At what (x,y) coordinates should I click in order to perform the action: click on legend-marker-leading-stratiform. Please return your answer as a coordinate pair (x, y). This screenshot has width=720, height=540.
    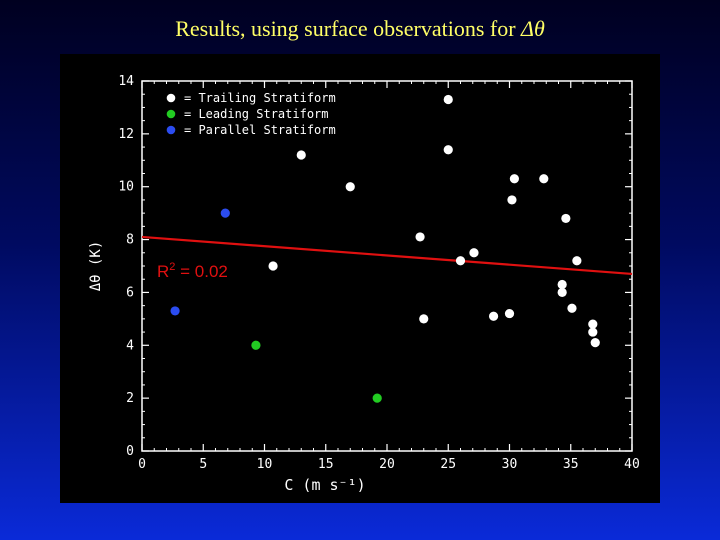
    Looking at the image, I should click on (171, 114).